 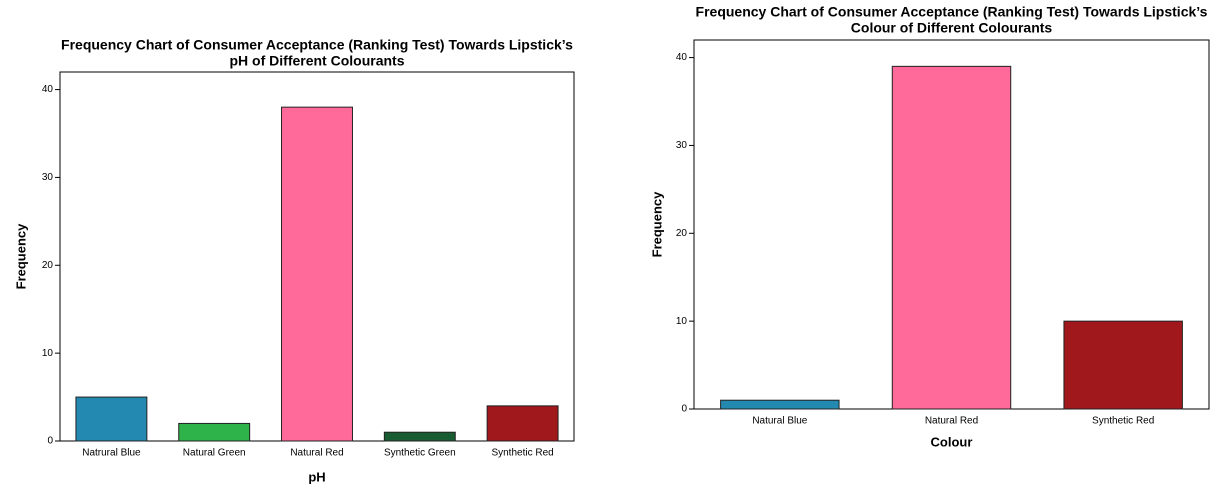 I want to click on x-axis-label: Colour, so click(x=952, y=441).